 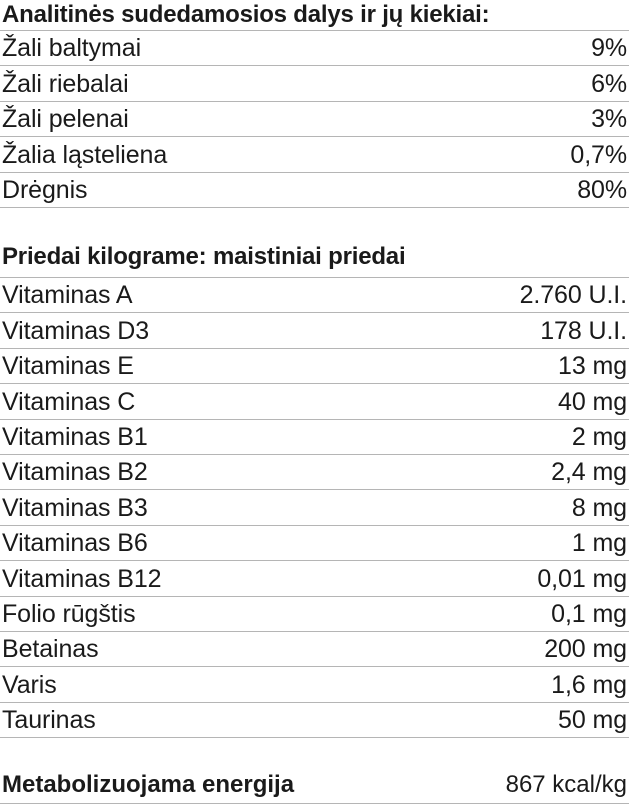 I want to click on row-label: Vitaminas E, so click(x=68, y=366).